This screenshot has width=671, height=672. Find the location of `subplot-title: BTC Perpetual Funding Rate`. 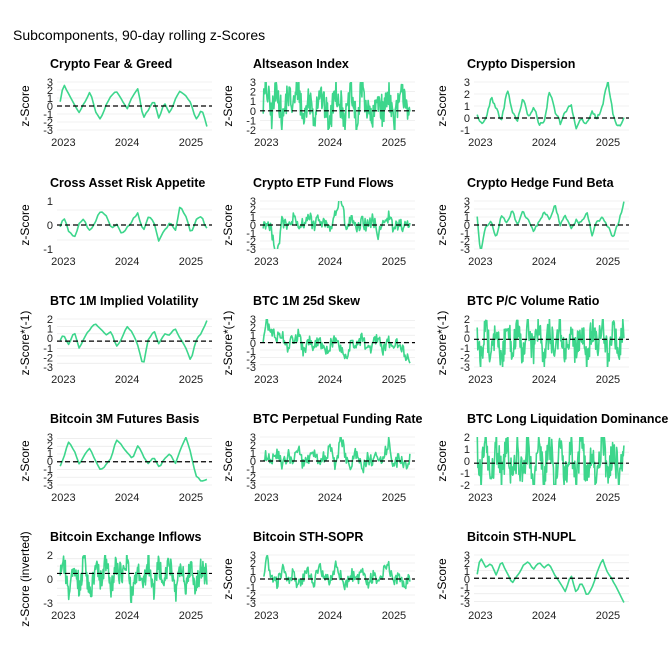

subplot-title: BTC Perpetual Funding Rate is located at coordinates (338, 419).